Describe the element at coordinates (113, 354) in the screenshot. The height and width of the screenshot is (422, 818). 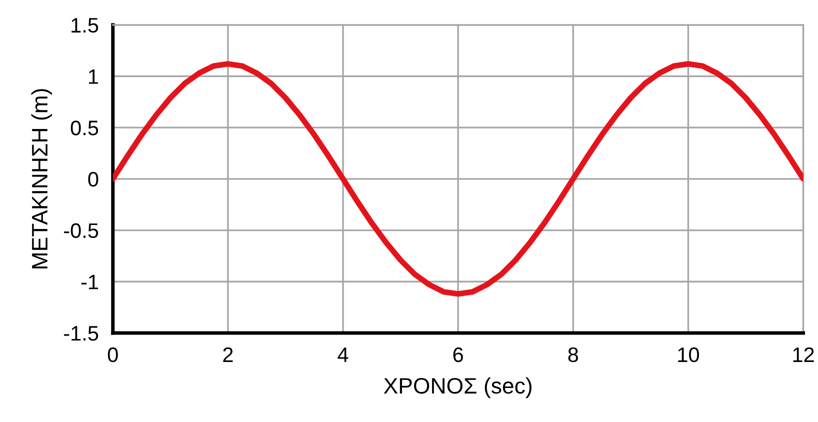
I see `x-tick-label: 0` at that location.